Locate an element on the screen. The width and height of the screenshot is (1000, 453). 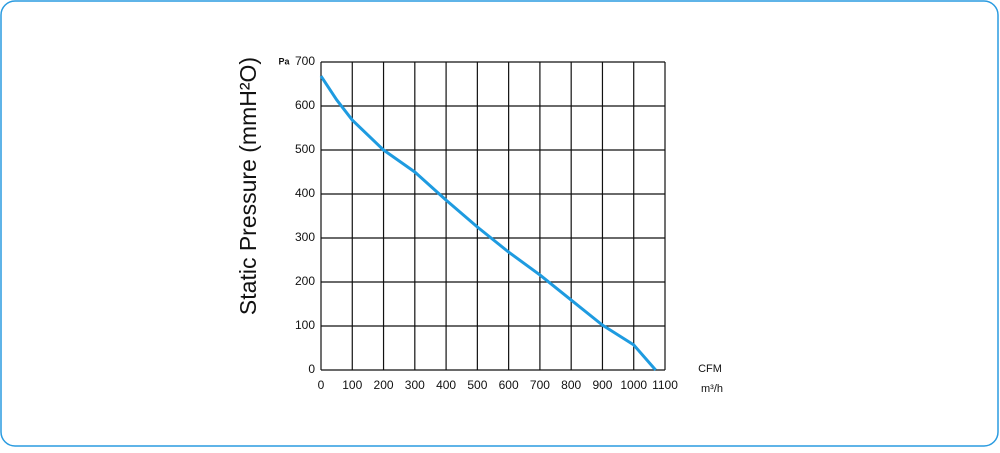
x-tick-label: 400 is located at coordinates (446, 385).